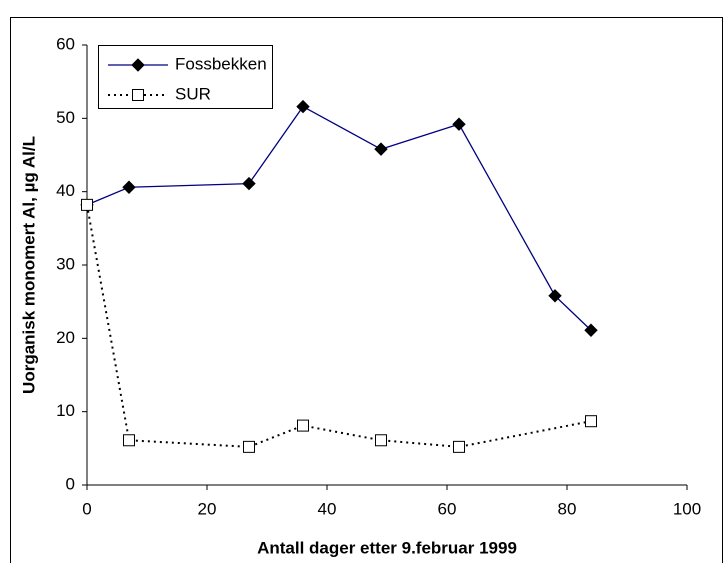 This screenshot has height=563, width=723. Describe the element at coordinates (65, 410) in the screenshot. I see `y-tick-label: 10` at that location.